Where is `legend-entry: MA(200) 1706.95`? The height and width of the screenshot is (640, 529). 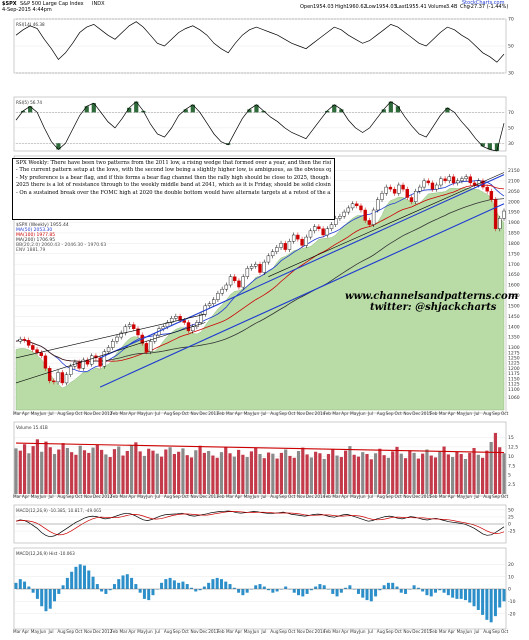 legend-entry: MA(200) 1706.95 is located at coordinates (36, 240).